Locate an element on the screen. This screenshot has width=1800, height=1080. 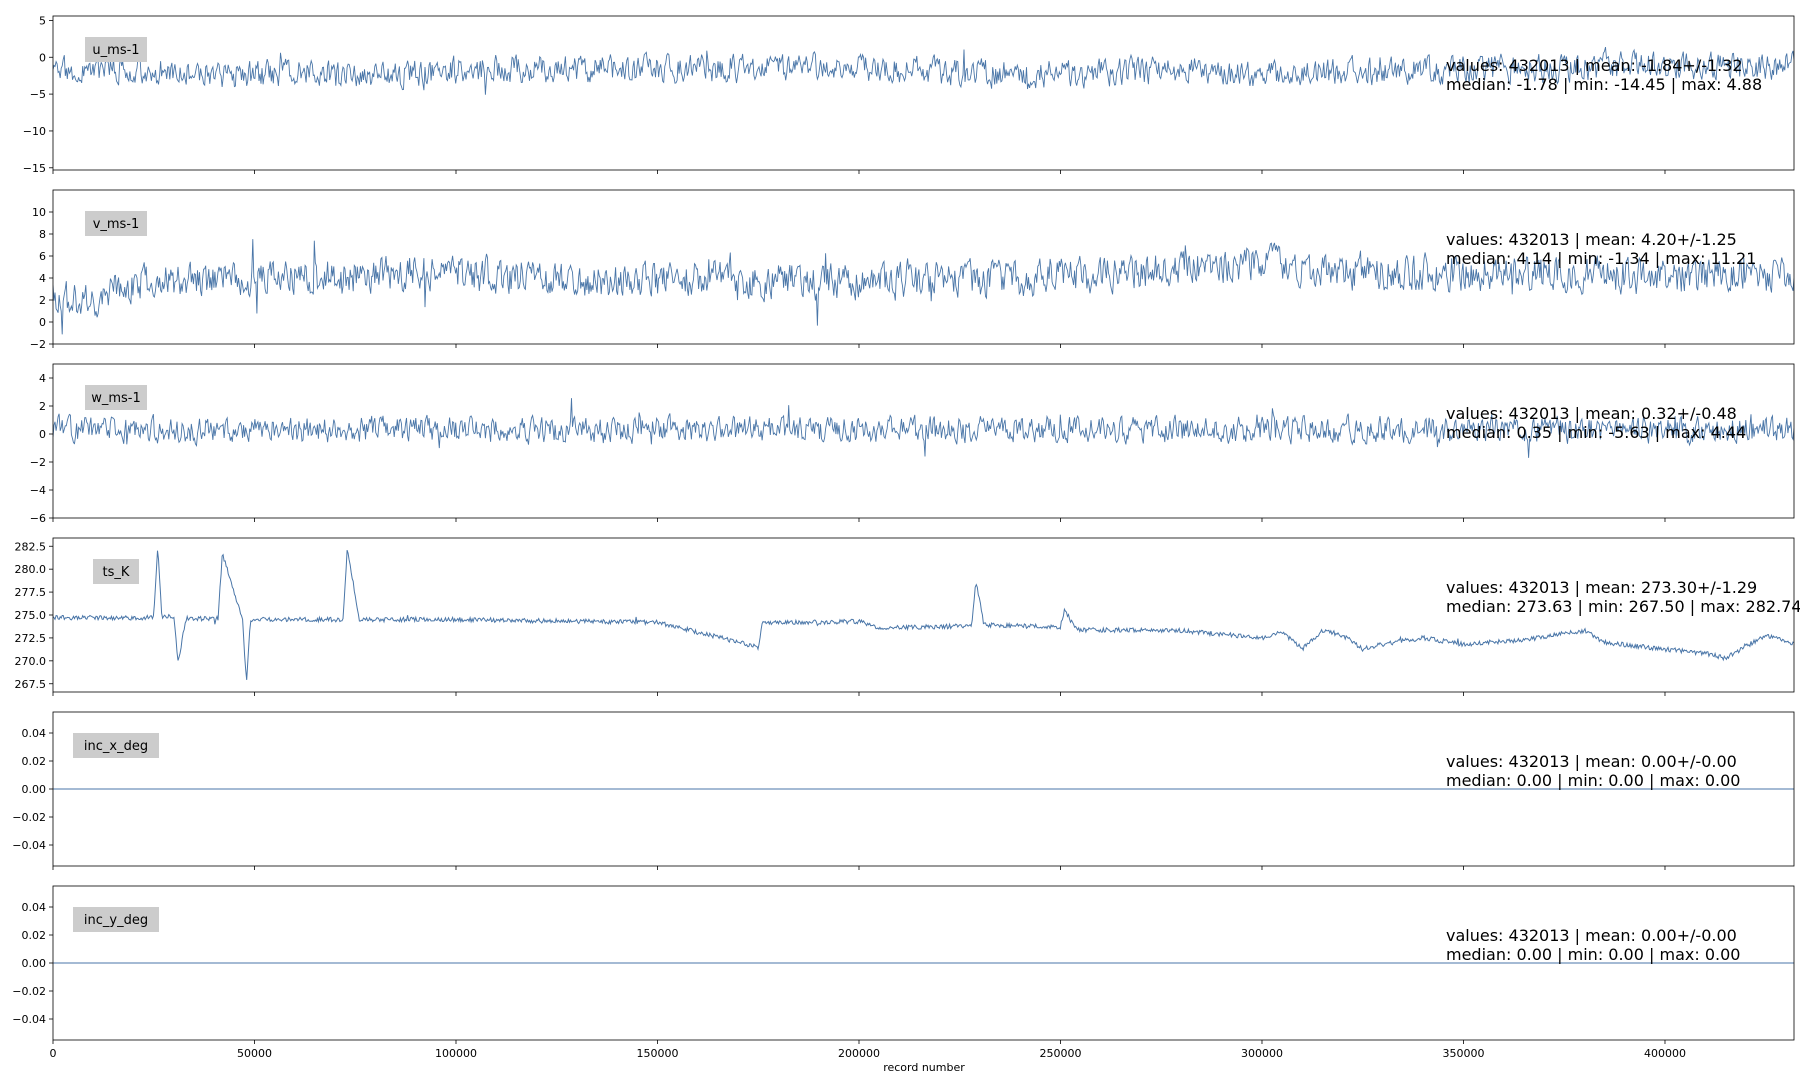
y-tick-label: 267.5 is located at coordinates (31, 684).